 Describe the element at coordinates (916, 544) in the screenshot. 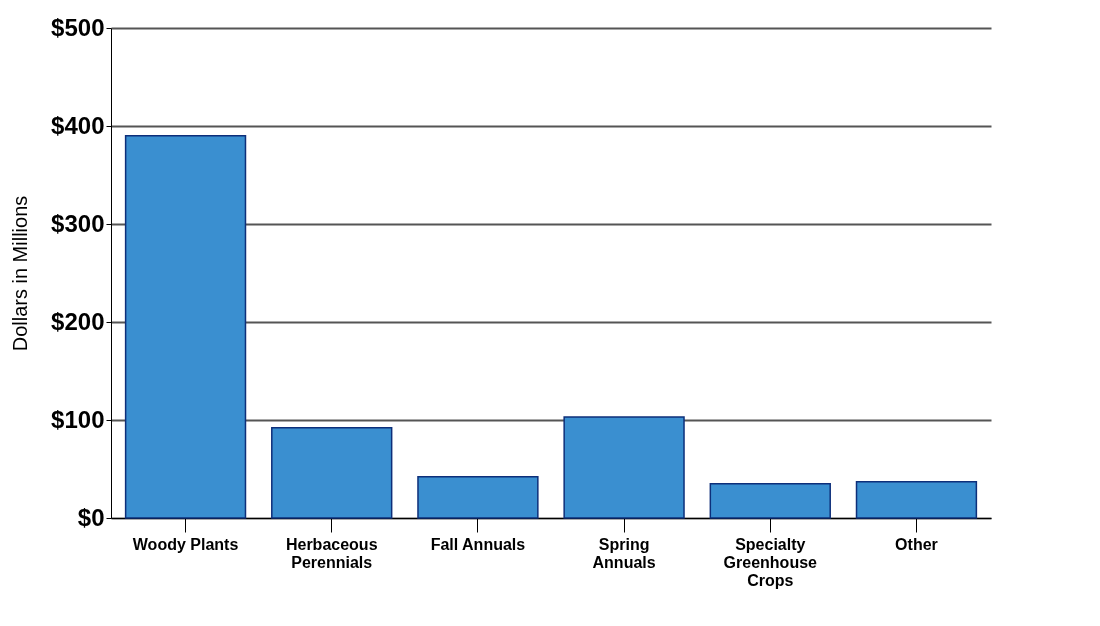

I see `x-tick-label: Other` at that location.